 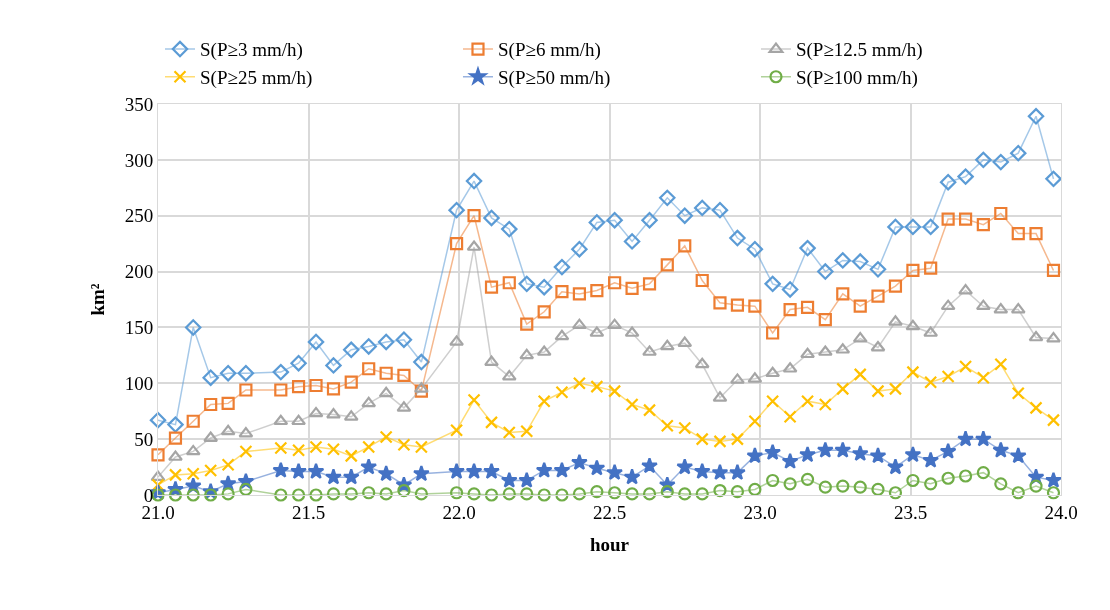 What do you see at coordinates (1061, 512) in the screenshot?
I see `x-tick-label: 24.0` at bounding box center [1061, 512].